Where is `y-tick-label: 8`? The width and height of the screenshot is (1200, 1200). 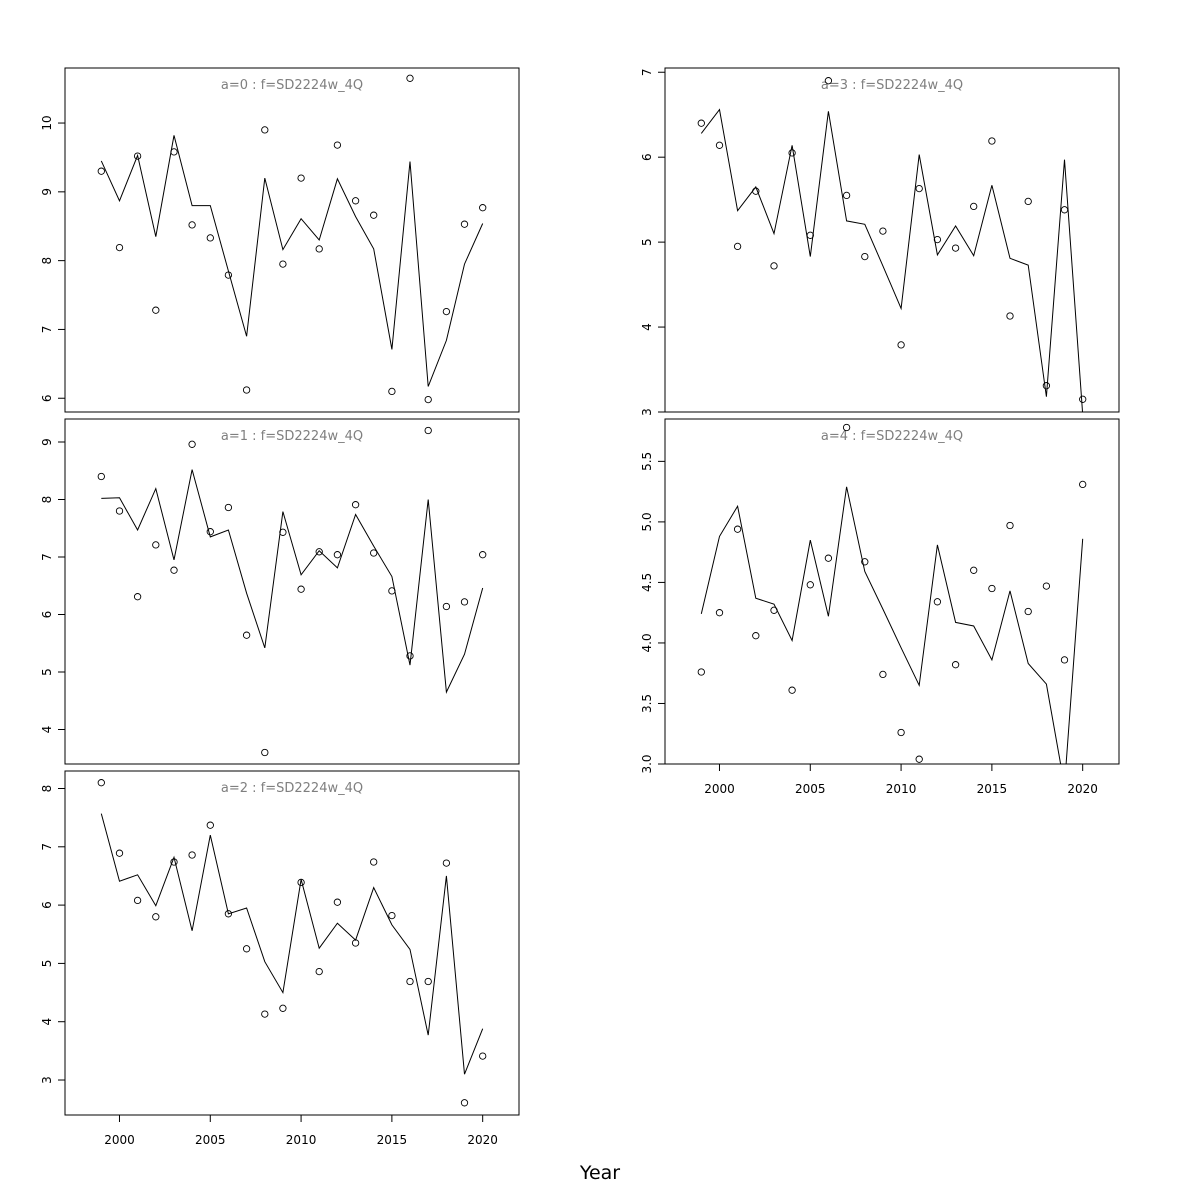 y-tick-label: 8 is located at coordinates (47, 261).